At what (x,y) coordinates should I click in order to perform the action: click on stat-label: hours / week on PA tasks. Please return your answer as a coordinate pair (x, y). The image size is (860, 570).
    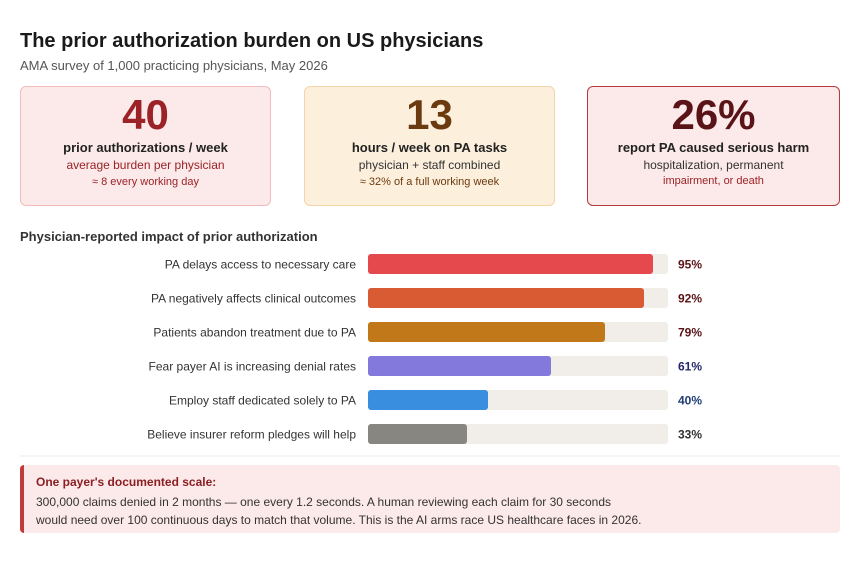
    Looking at the image, I should click on (429, 147).